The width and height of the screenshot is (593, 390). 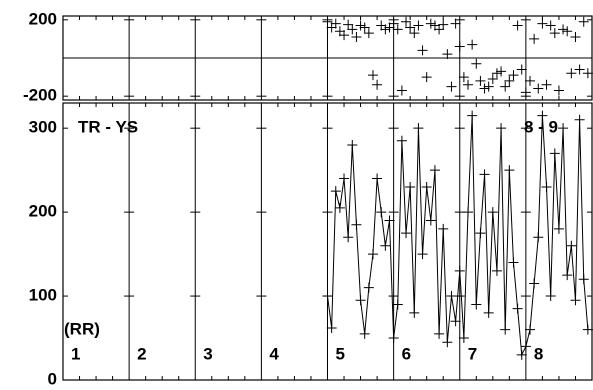 I want to click on y-tick-label: 300, so click(x=43, y=127).